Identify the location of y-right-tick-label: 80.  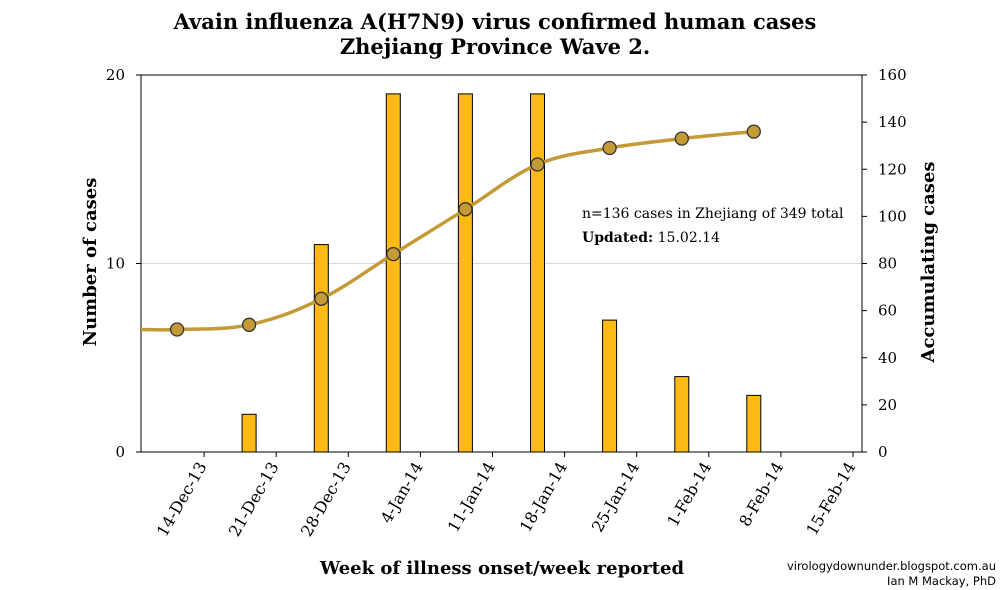
(887, 264).